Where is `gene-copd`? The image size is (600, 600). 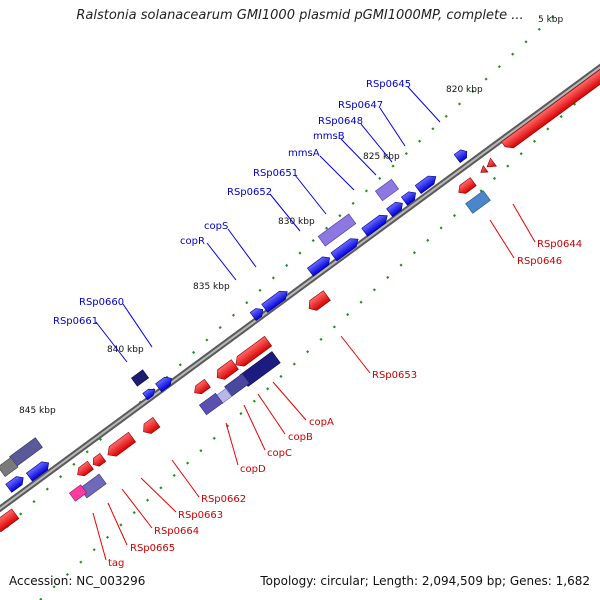 gene-copd is located at coordinates (211, 404).